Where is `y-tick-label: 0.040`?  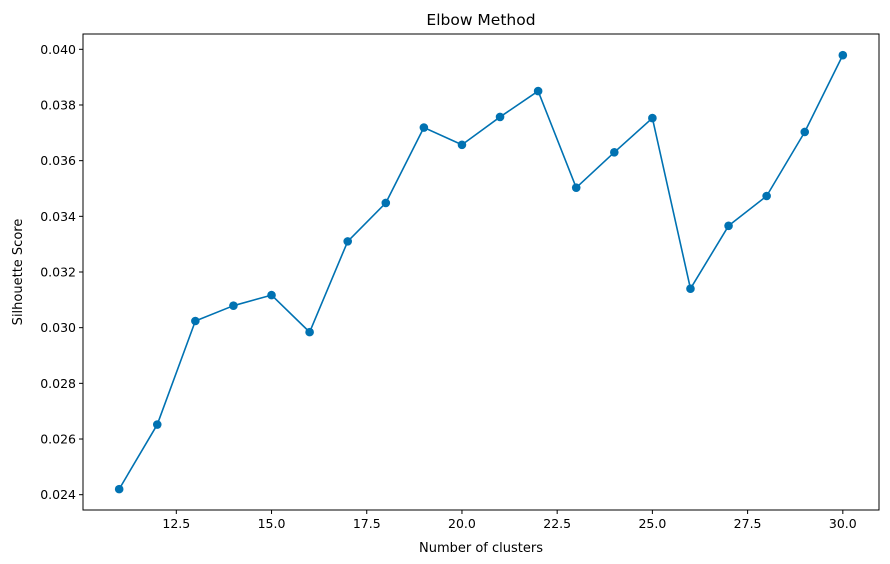
y-tick-label: 0.040 is located at coordinates (58, 49).